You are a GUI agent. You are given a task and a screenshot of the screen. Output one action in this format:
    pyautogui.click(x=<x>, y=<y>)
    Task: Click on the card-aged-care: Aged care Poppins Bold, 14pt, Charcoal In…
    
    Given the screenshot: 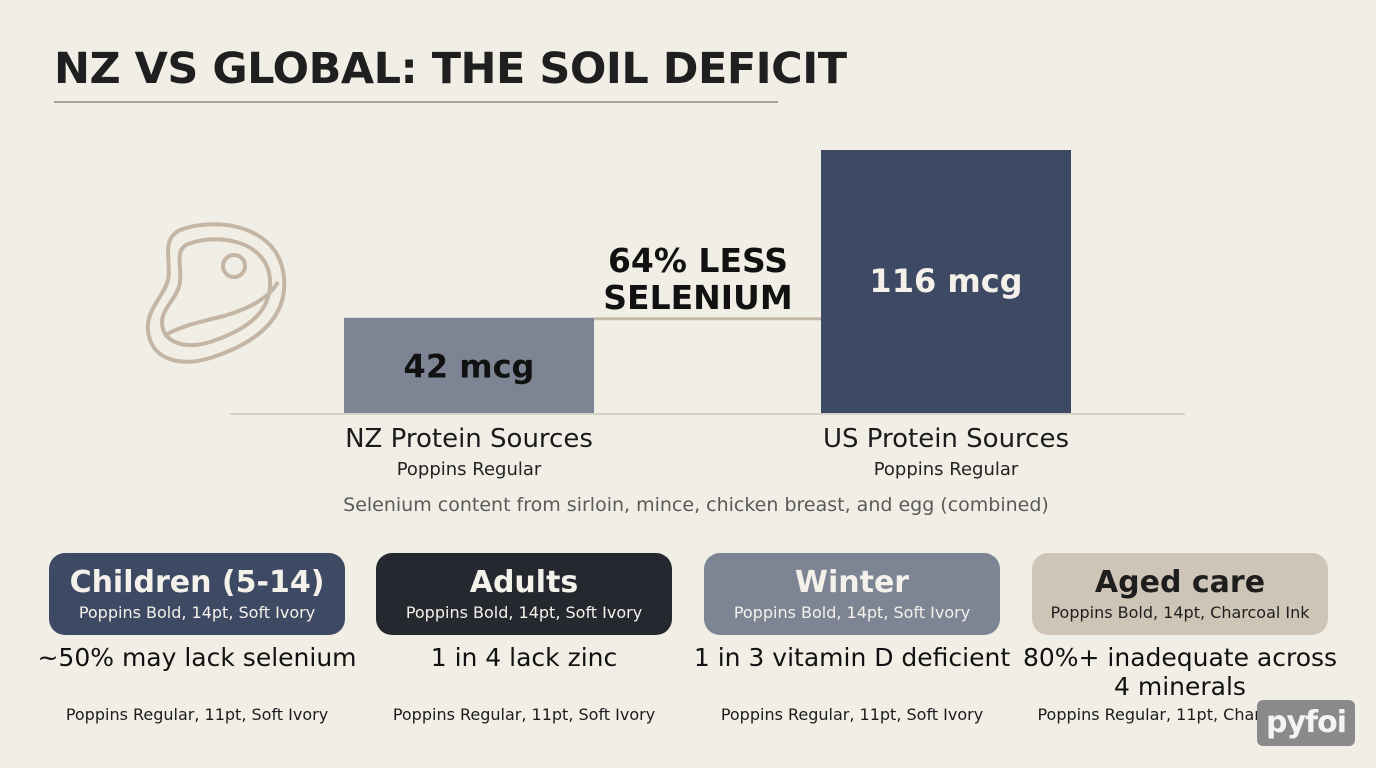 What is the action you would take?
    pyautogui.click(x=1180, y=594)
    